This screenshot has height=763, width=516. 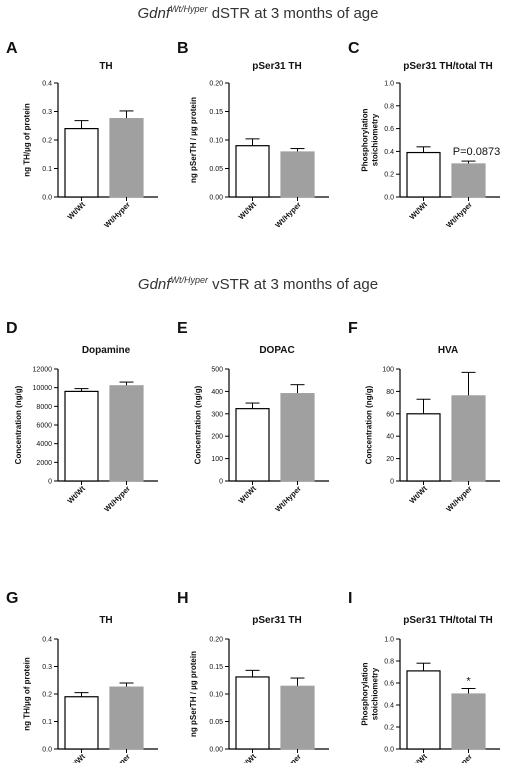 I want to click on y-tick-label: 200, so click(x=217, y=437).